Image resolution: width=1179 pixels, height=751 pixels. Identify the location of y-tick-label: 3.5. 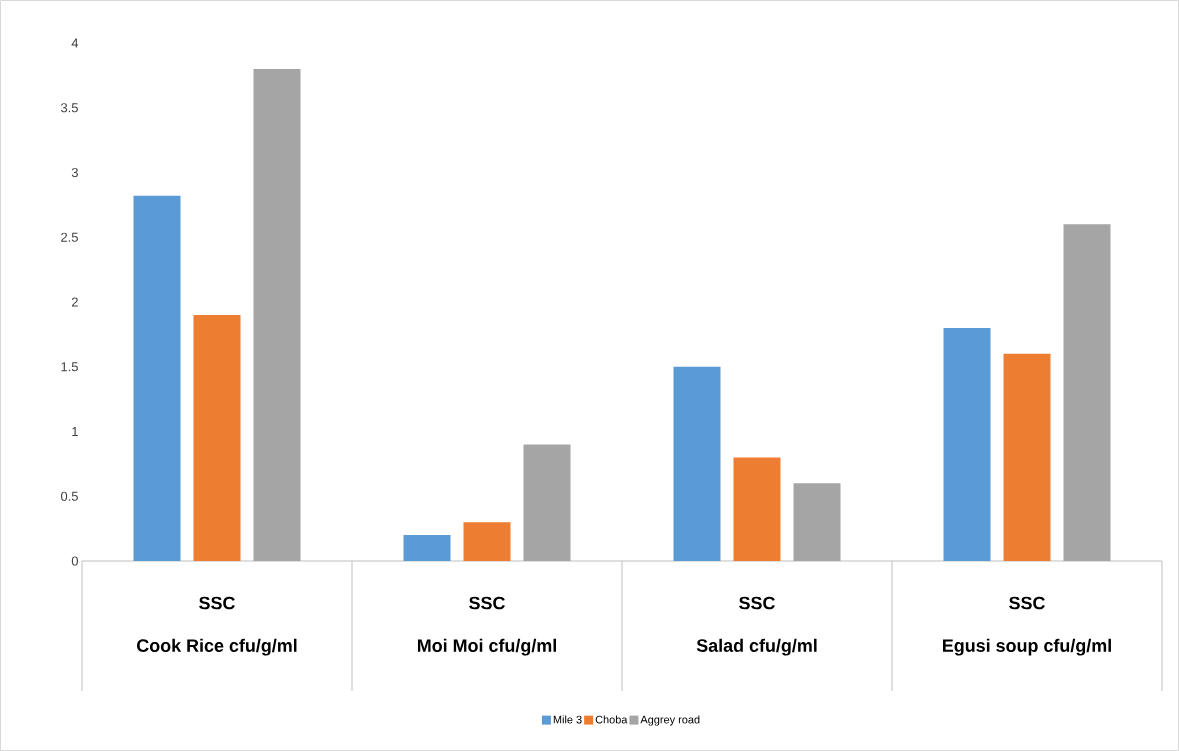
(69, 108).